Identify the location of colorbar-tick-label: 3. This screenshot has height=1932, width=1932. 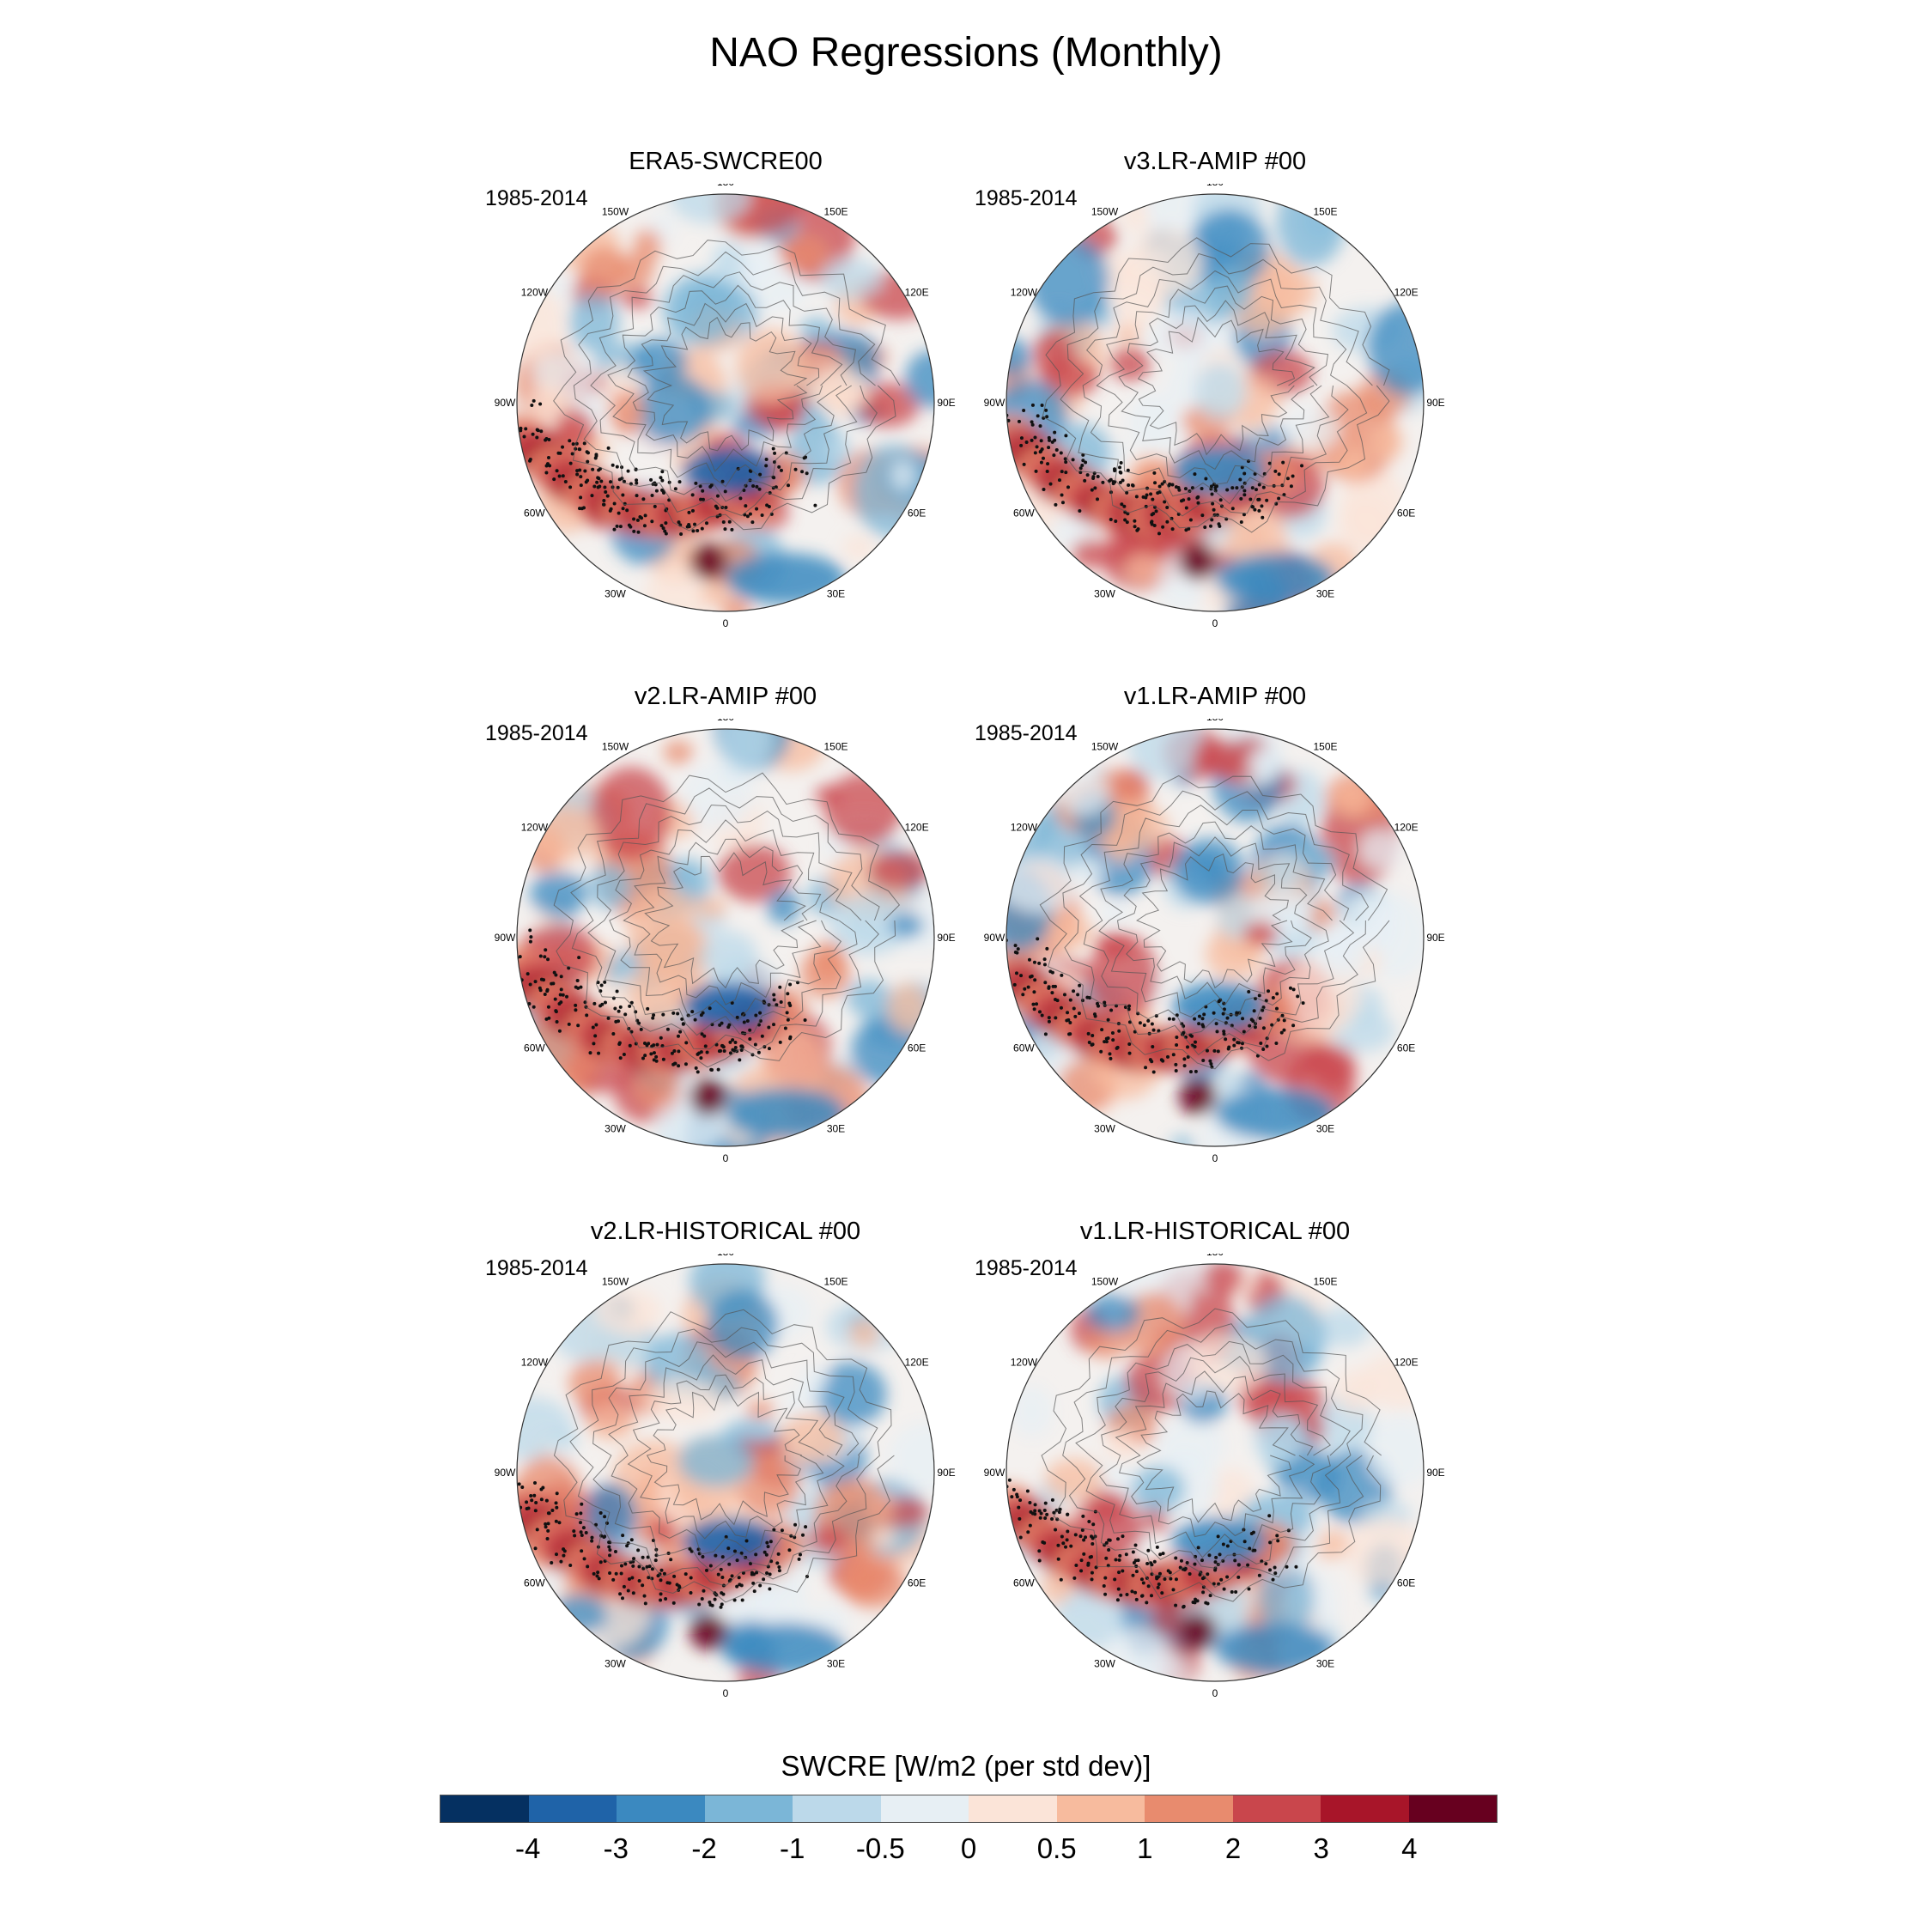
(1321, 1848).